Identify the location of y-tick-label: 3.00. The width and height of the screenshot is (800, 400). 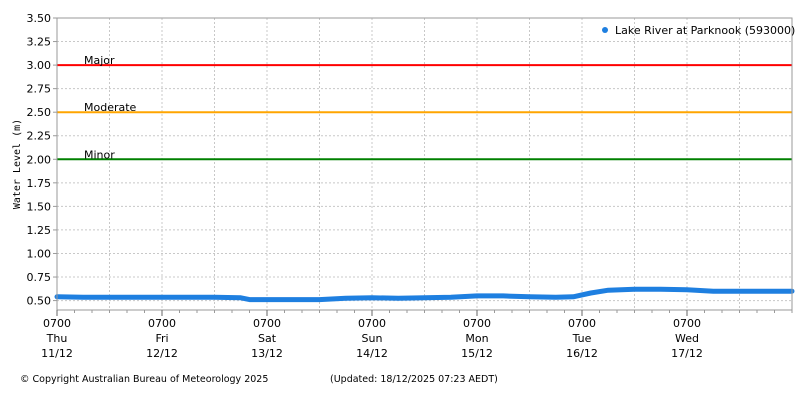
(39, 65).